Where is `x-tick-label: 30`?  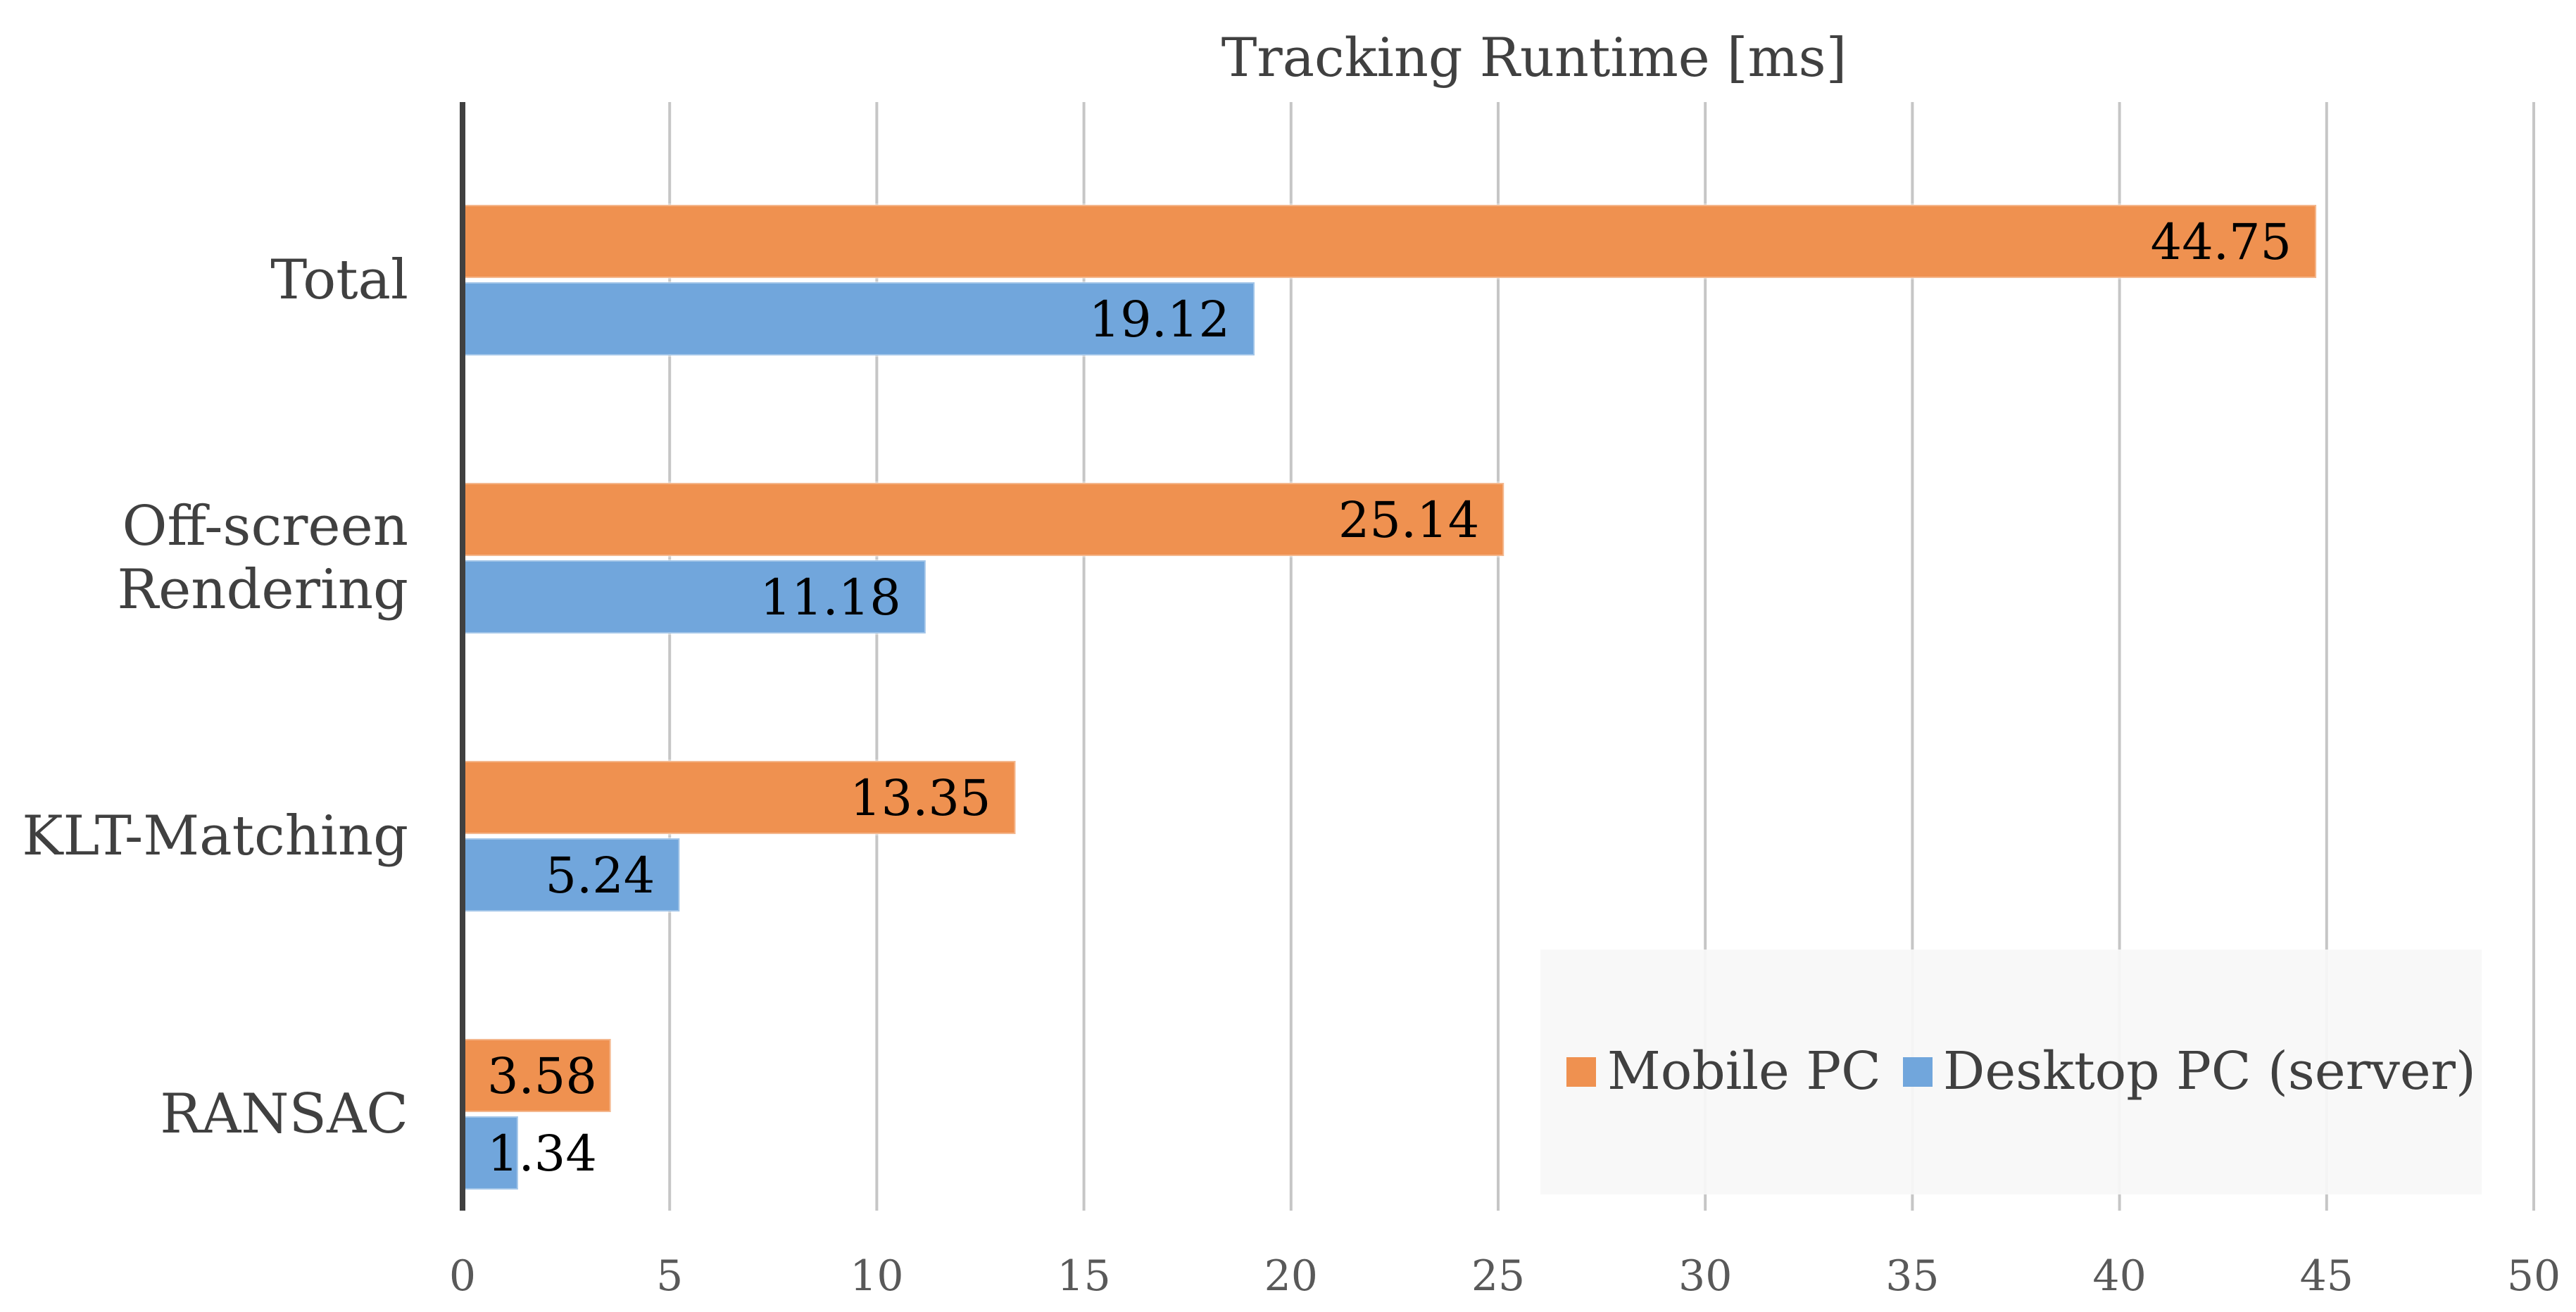 x-tick-label: 30 is located at coordinates (1705, 1276).